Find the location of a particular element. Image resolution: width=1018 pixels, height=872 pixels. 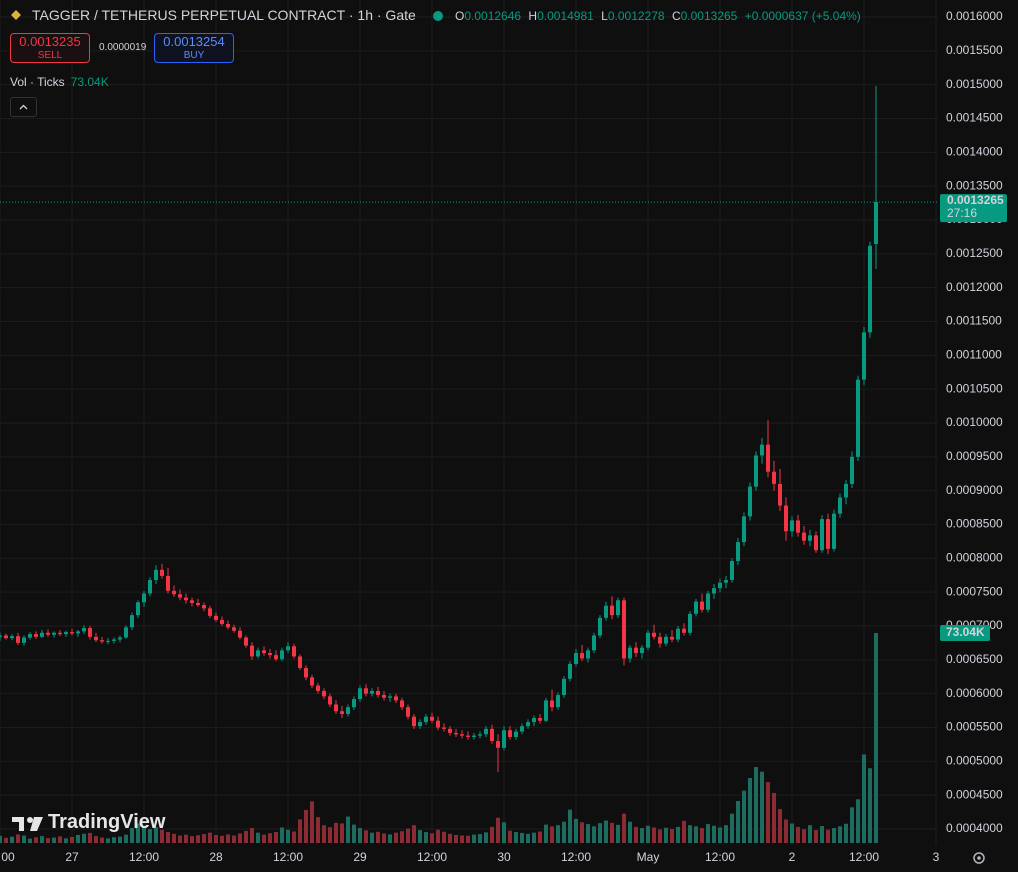

y-tick-label: 0.0015000 is located at coordinates (974, 84).